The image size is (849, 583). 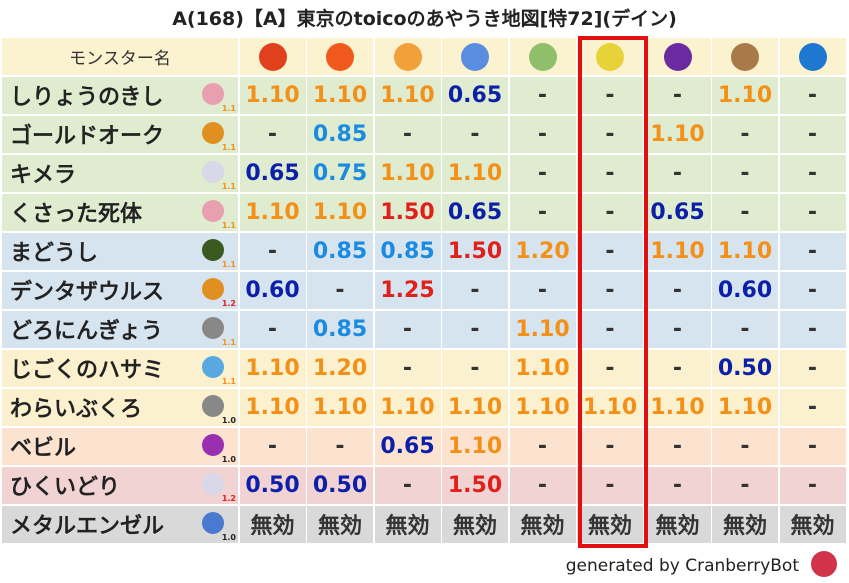 I want to click on monster-cell: じごくのハサミ 1.1, so click(x=120, y=368).